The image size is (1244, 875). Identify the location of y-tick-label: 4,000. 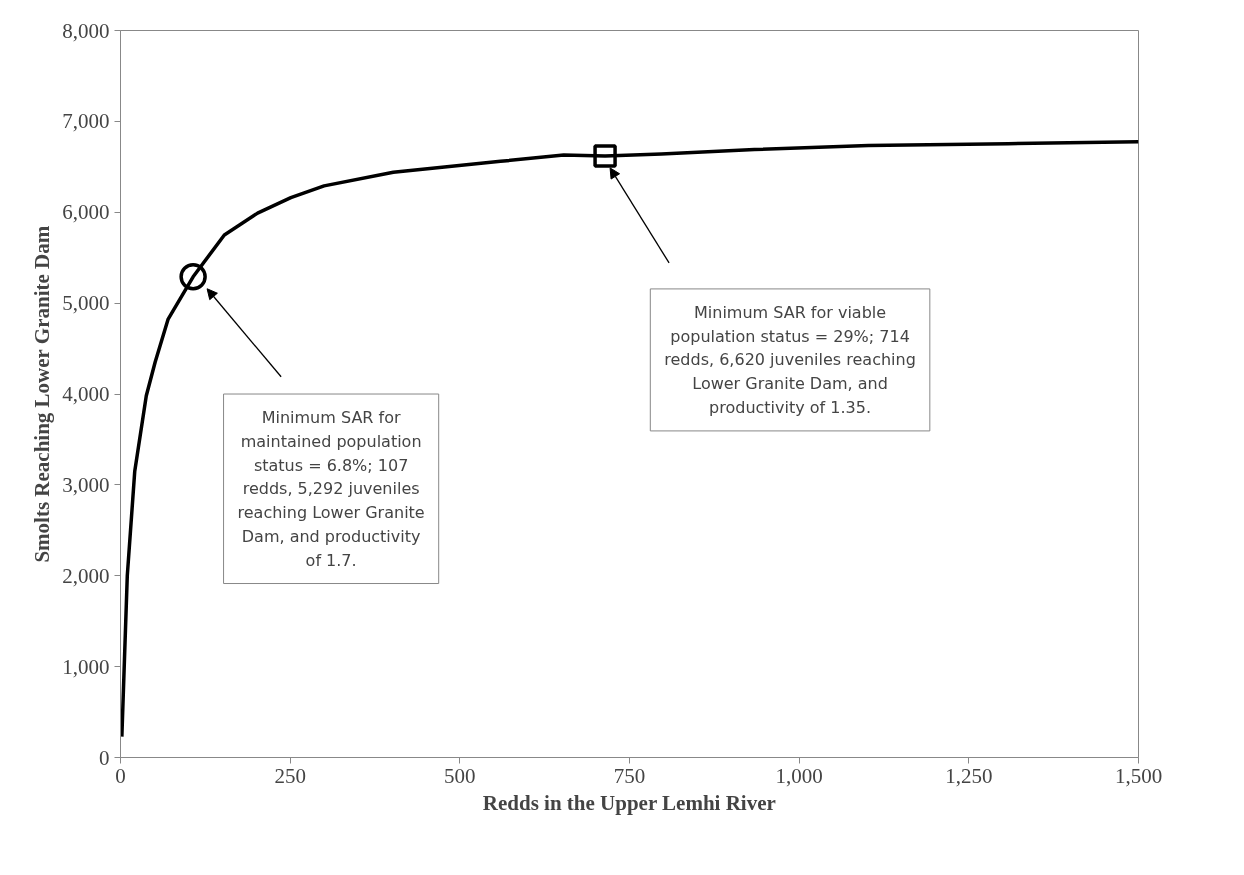
(86, 394).